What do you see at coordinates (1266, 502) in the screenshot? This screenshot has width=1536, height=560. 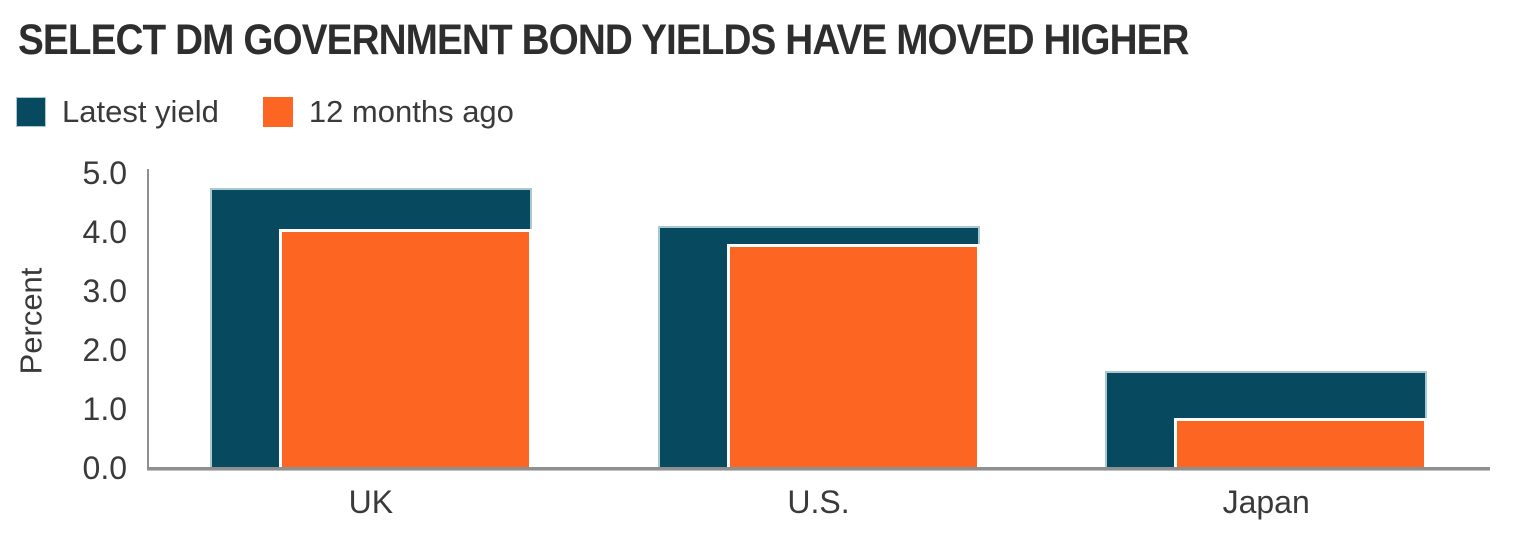 I see `x-category-label-japan: Japan` at bounding box center [1266, 502].